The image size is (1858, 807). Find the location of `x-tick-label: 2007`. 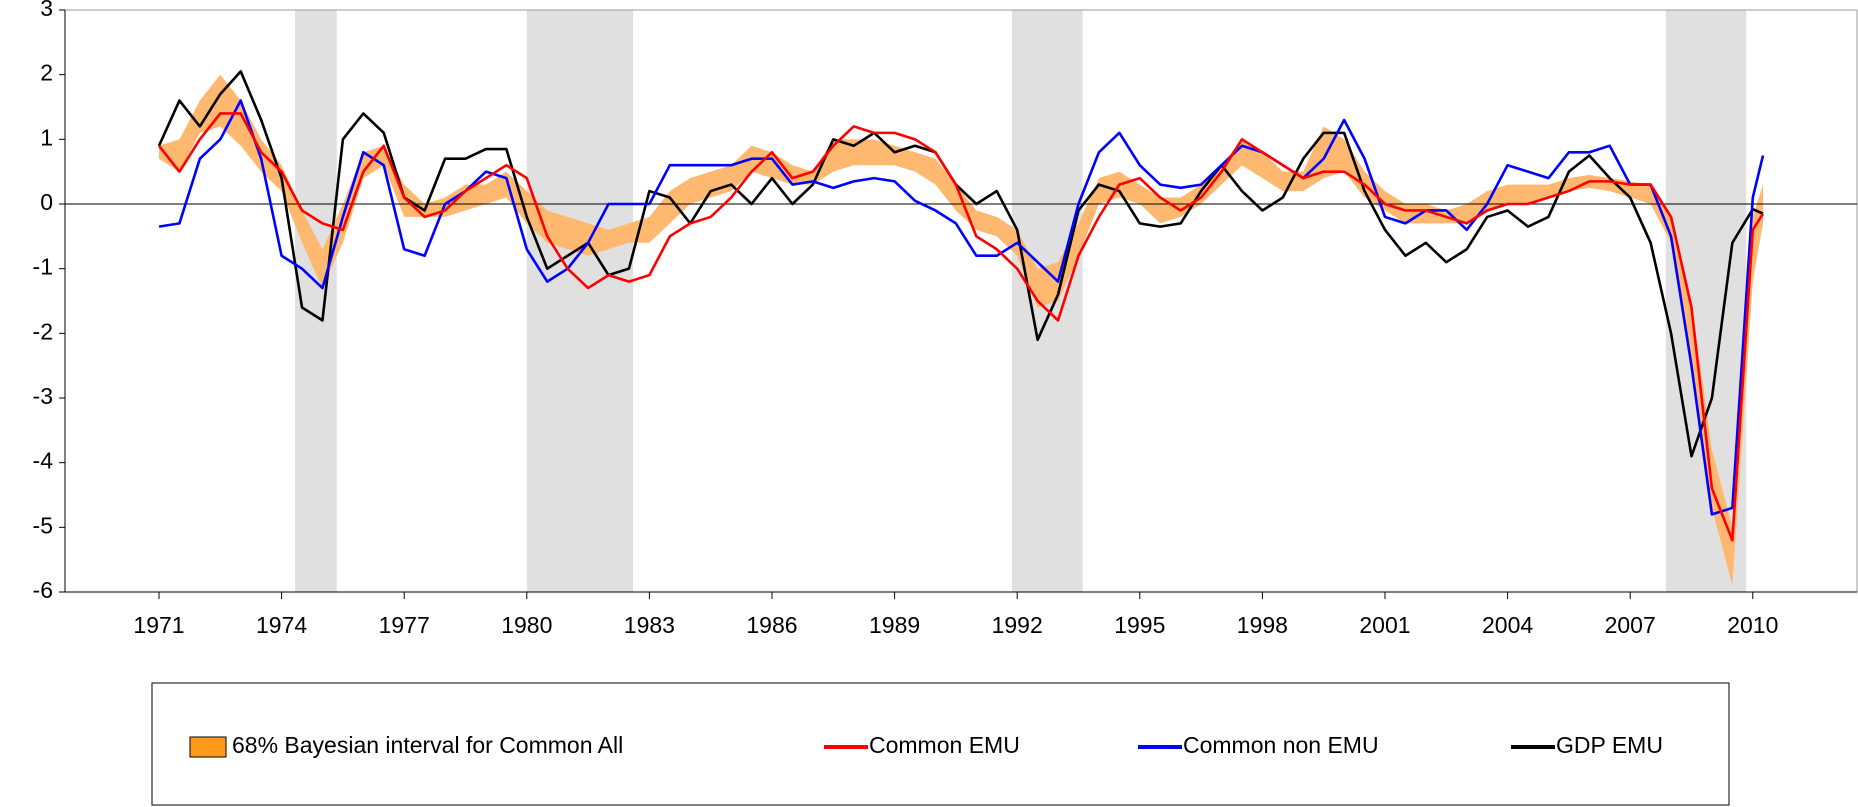

x-tick-label: 2007 is located at coordinates (1630, 625).